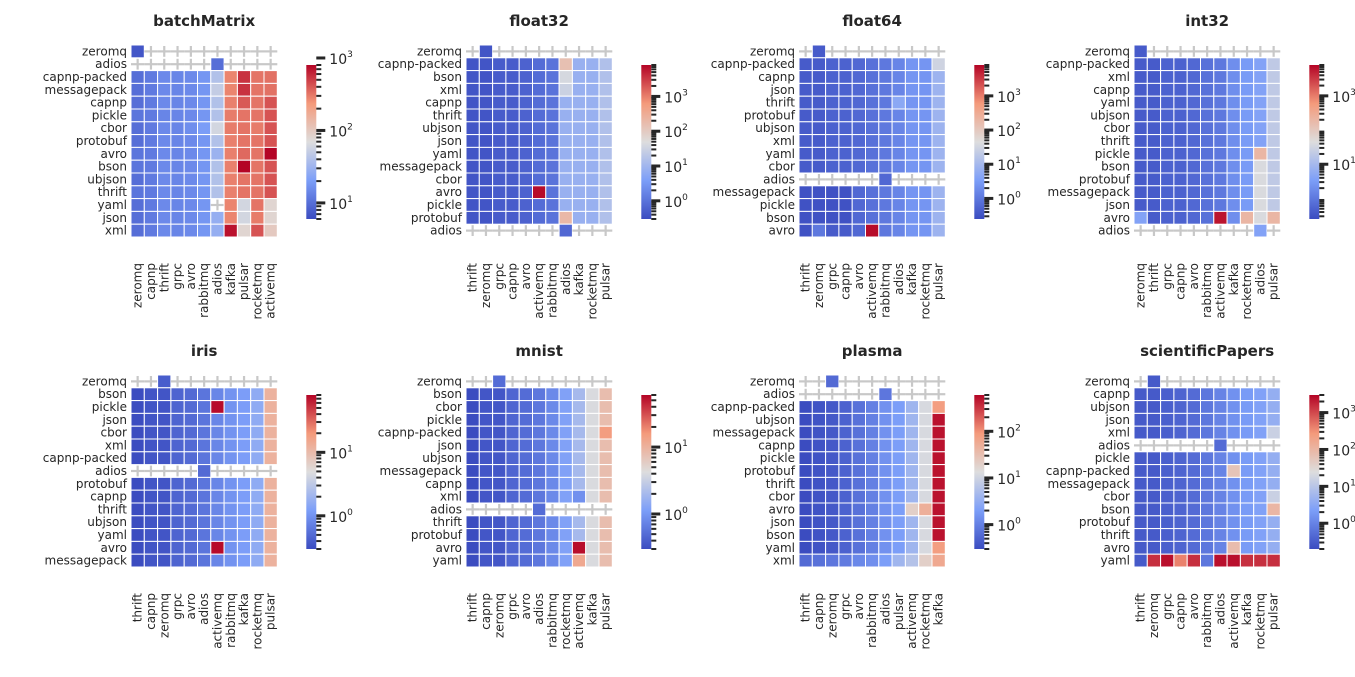  What do you see at coordinates (832, 276) in the screenshot?
I see `column-label: grpc` at bounding box center [832, 276].